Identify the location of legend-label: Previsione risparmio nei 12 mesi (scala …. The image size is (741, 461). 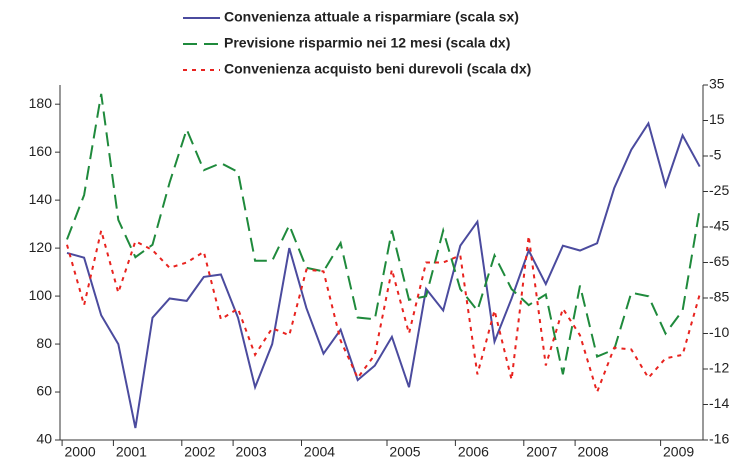
(367, 43).